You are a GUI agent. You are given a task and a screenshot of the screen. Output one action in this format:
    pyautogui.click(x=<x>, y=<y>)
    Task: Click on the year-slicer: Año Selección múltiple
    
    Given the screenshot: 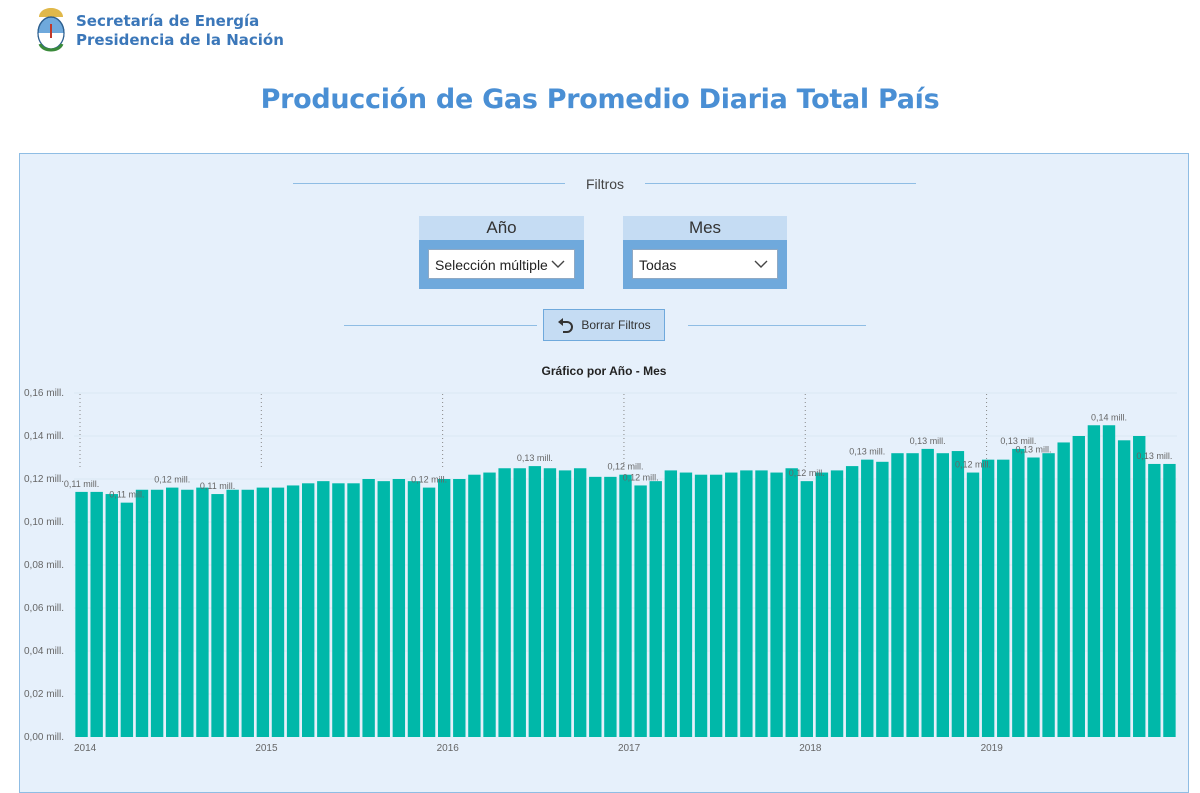 What is the action you would take?
    pyautogui.click(x=501, y=252)
    